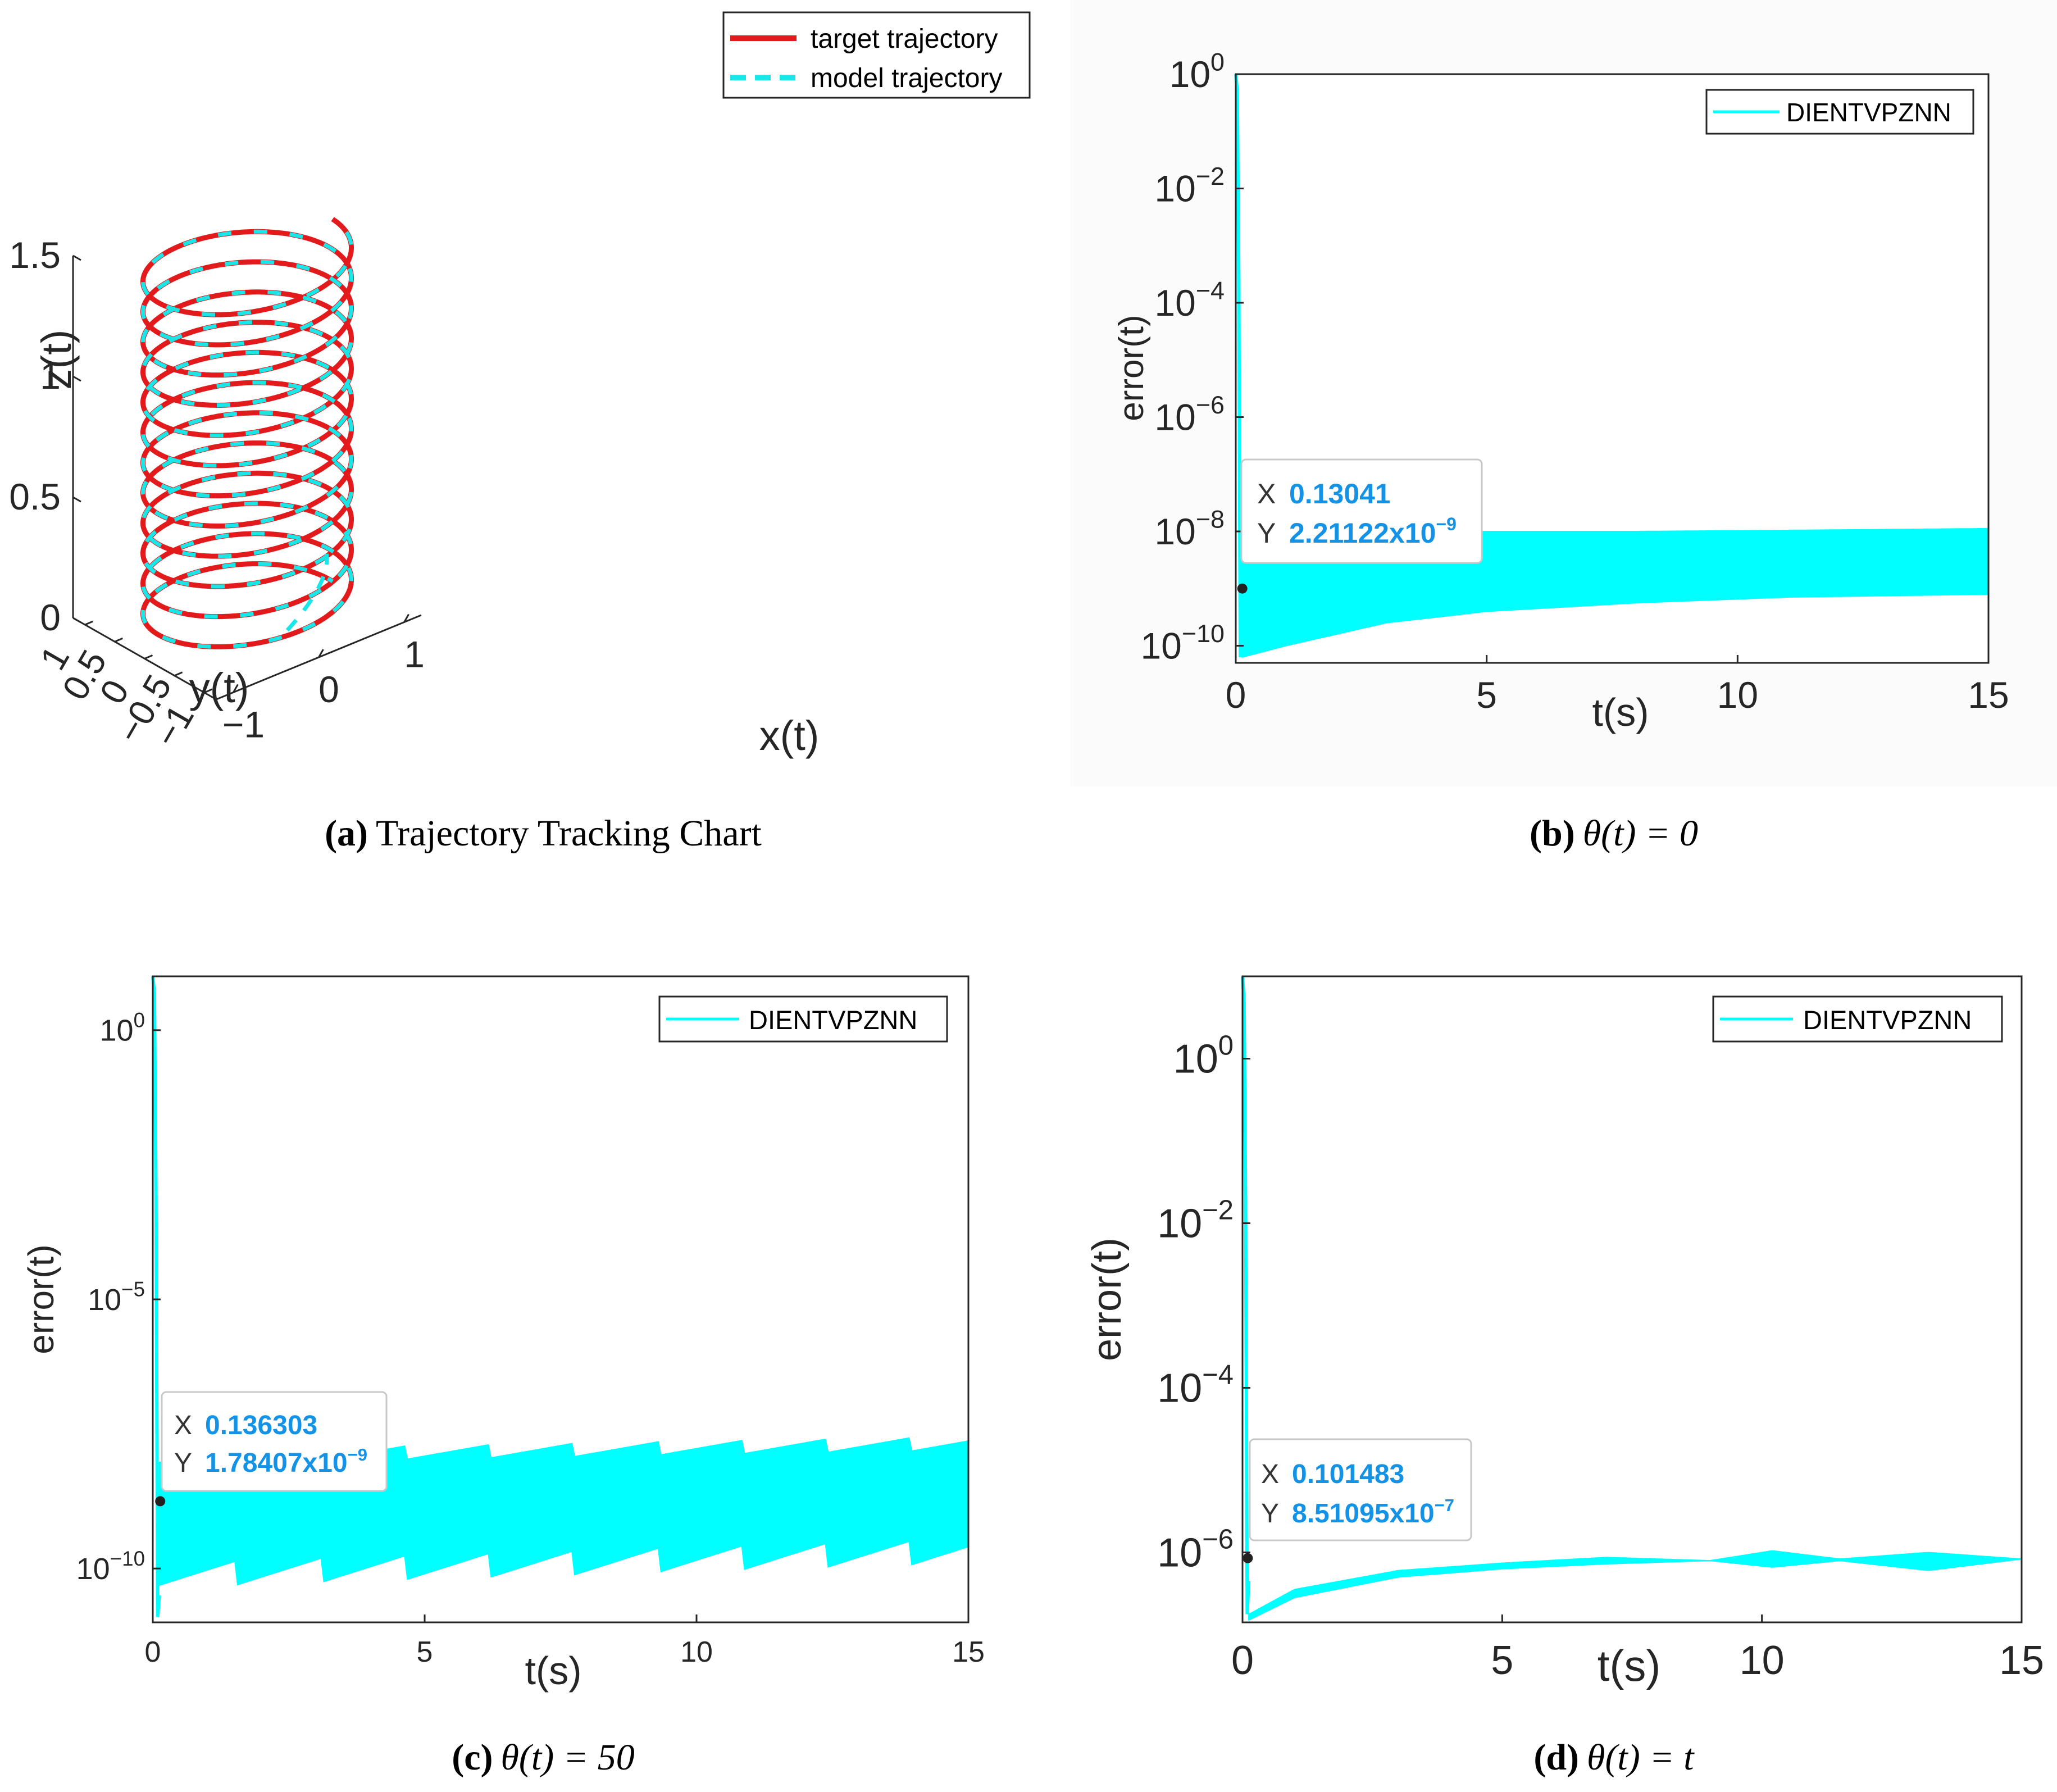 This screenshot has width=2057, height=1792. Describe the element at coordinates (1195, 1220) in the screenshot. I see `panel-d-y-tick-label-1: 10⁻²` at that location.